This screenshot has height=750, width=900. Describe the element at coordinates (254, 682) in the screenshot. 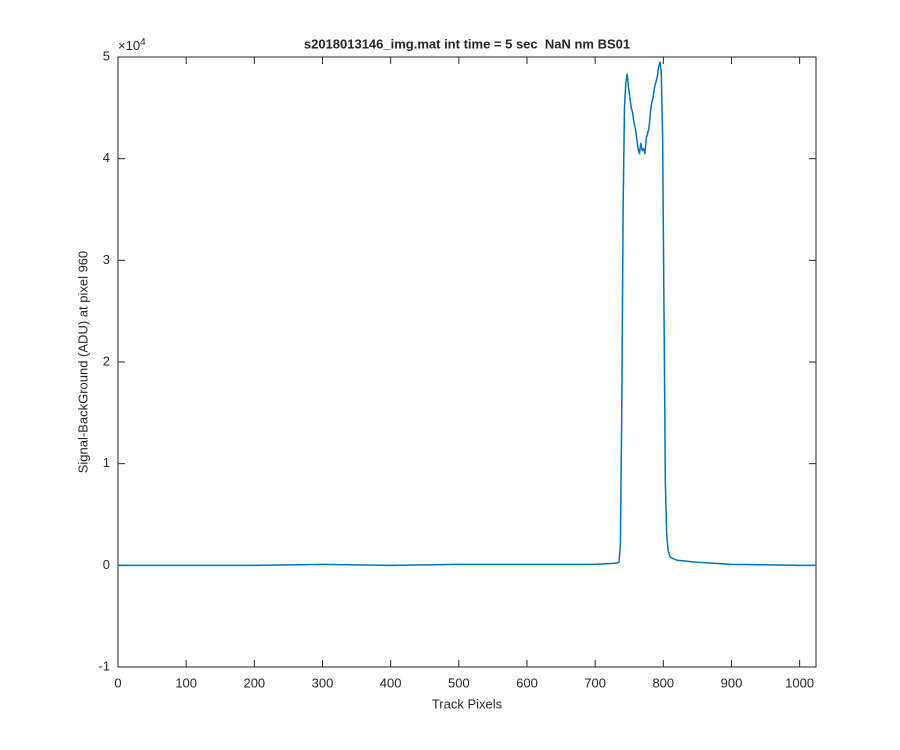

I see `x-tick-label: 200` at that location.